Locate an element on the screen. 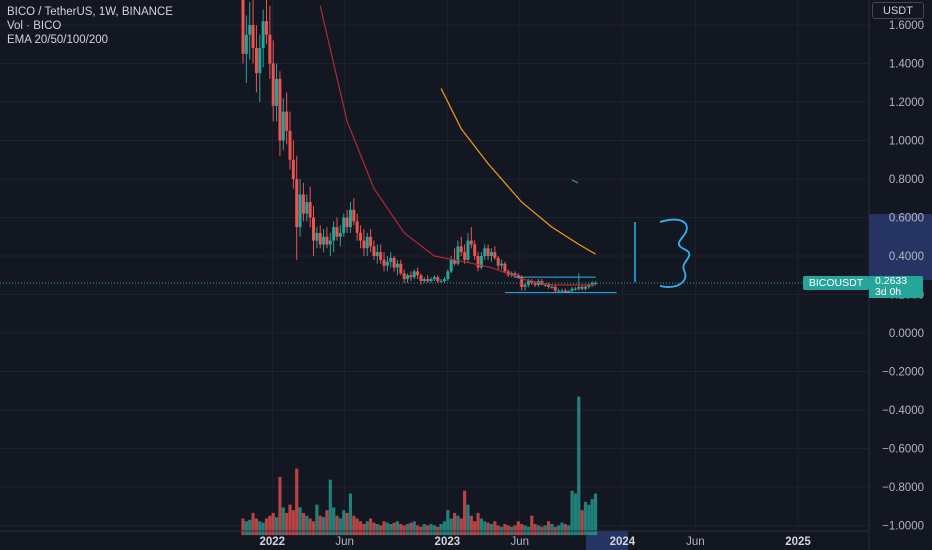 Image resolution: width=932 pixels, height=550 pixels. user-drawings is located at coordinates (597, 236).